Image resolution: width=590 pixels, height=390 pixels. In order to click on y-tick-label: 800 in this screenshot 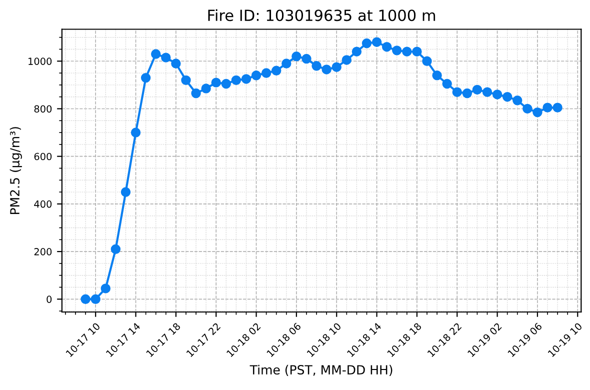, I will do `click(43, 109)`.